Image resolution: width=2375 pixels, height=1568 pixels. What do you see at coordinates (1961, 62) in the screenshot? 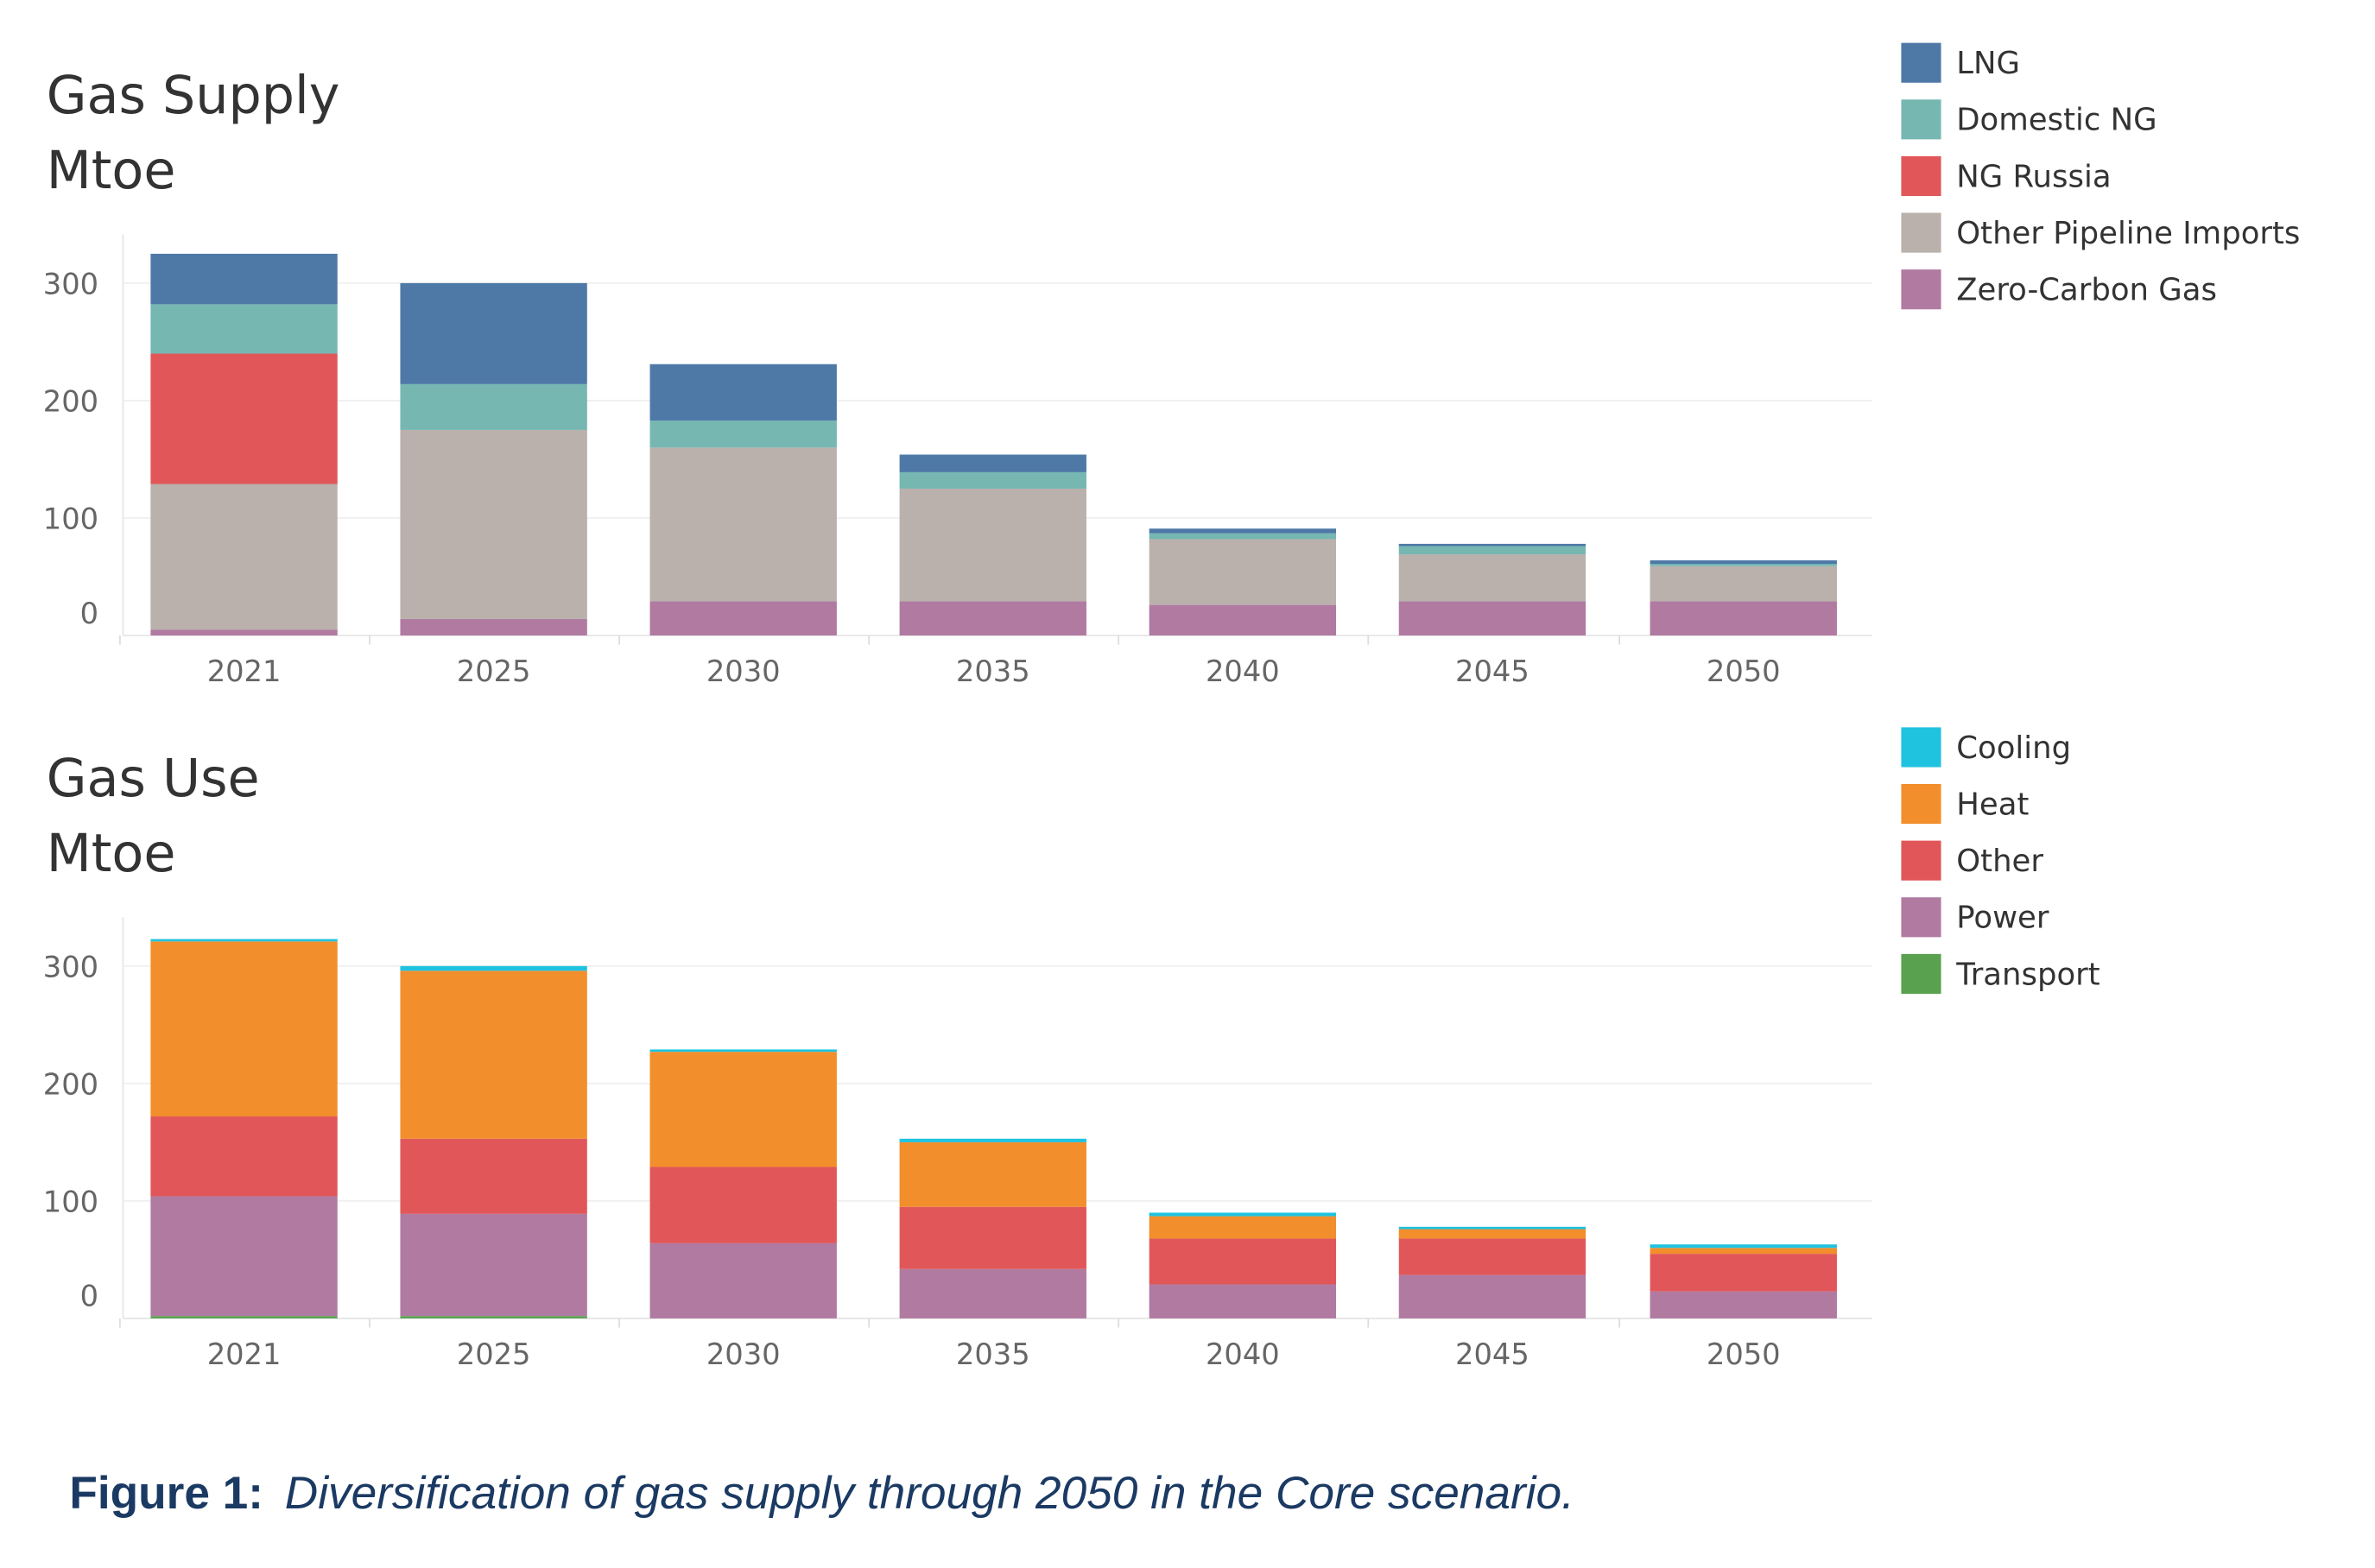
I see `legend-item: LNG` at bounding box center [1961, 62].